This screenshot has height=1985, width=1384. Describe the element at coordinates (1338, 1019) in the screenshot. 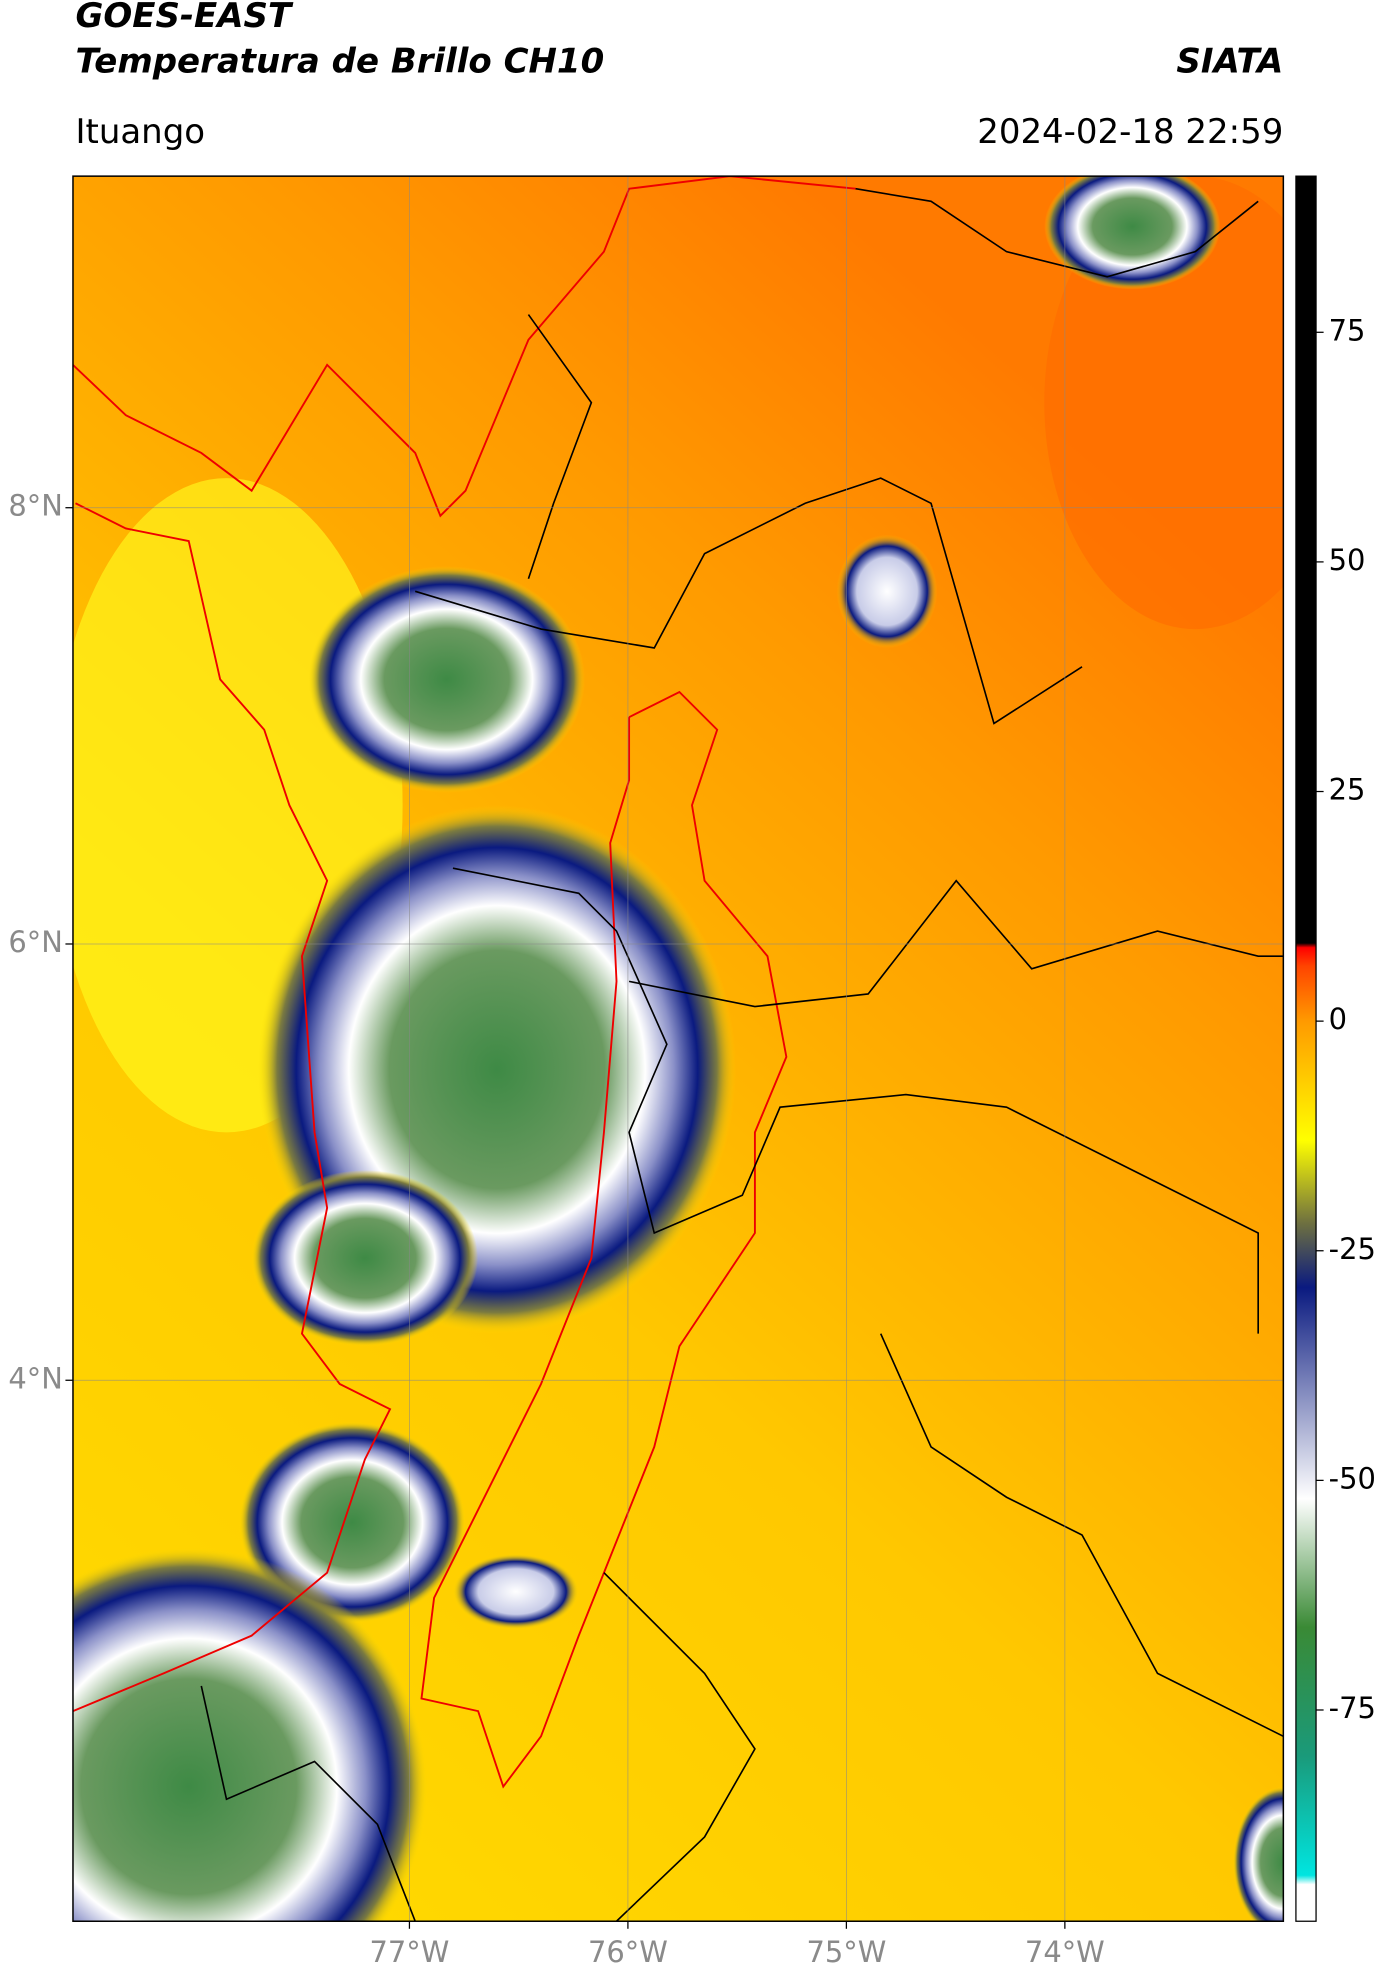

I see `colorbar-tick-label: 0` at that location.